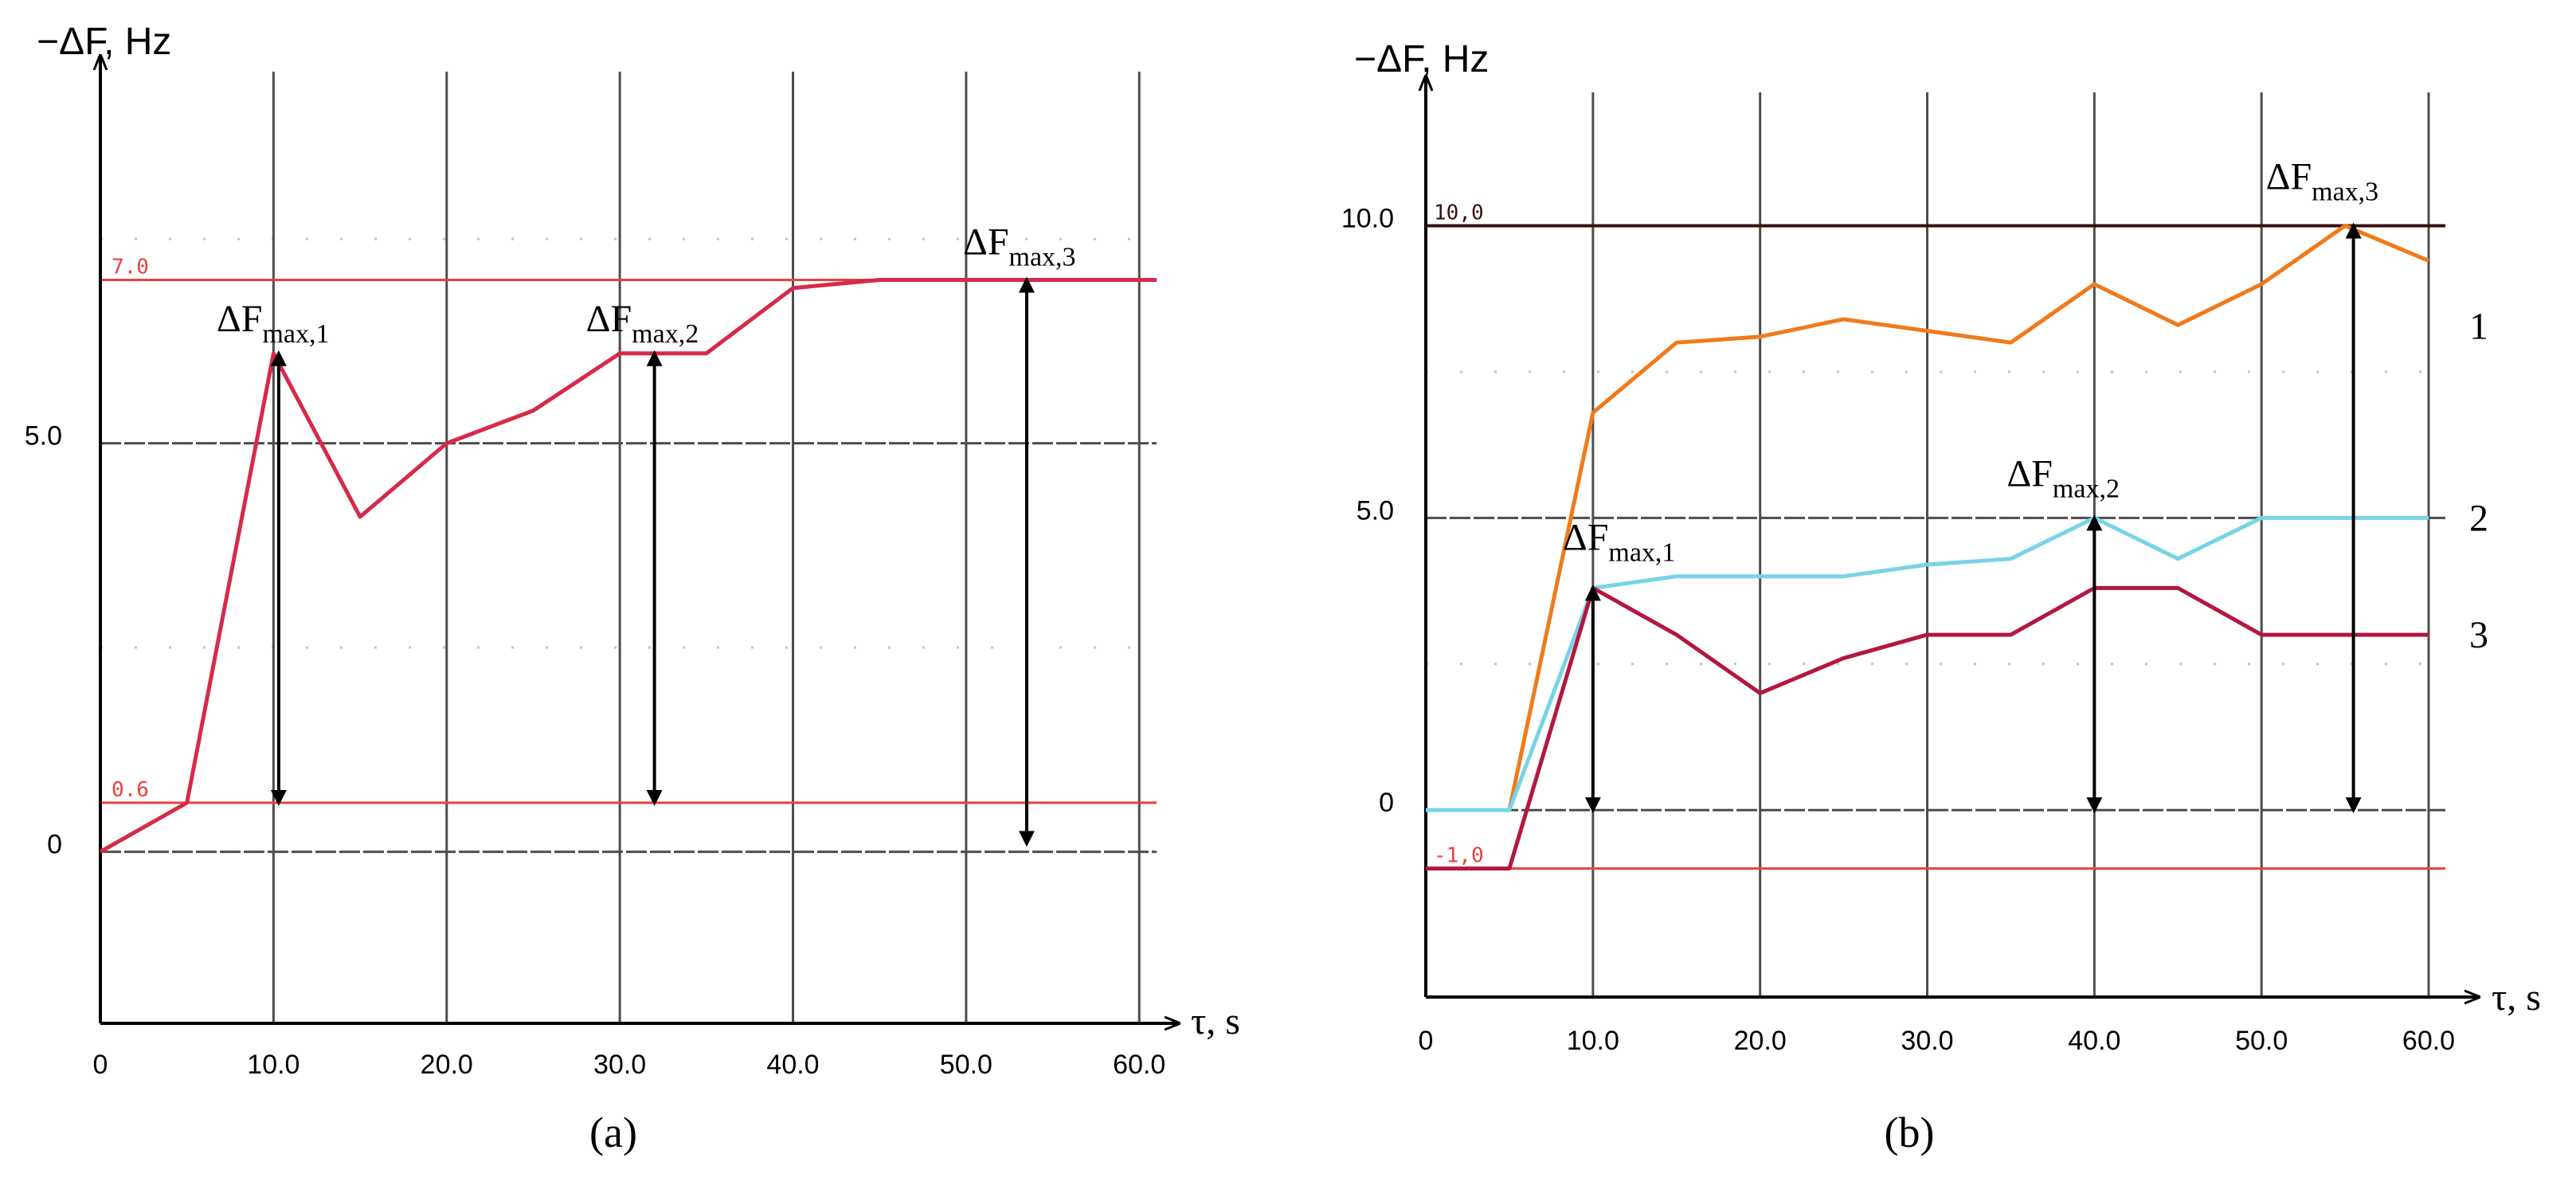 The width and height of the screenshot is (2576, 1181). Describe the element at coordinates (130, 790) in the screenshot. I see `reference-line-label: 0.6` at that location.